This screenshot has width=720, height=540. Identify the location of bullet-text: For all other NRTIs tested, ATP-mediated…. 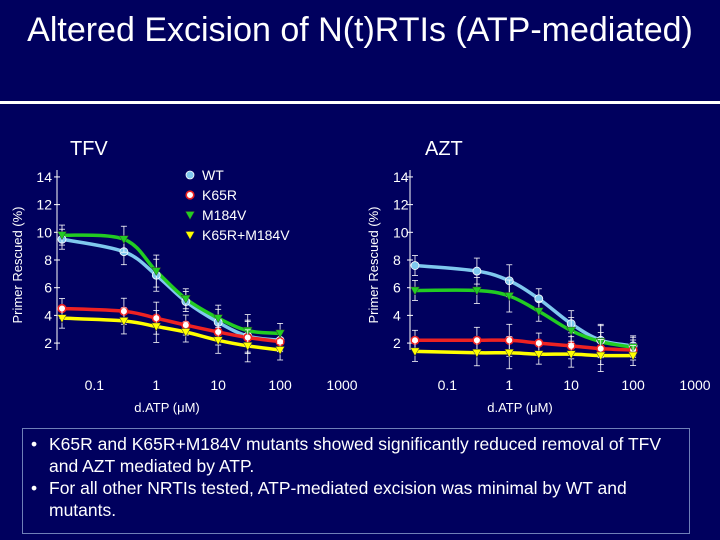
(338, 499).